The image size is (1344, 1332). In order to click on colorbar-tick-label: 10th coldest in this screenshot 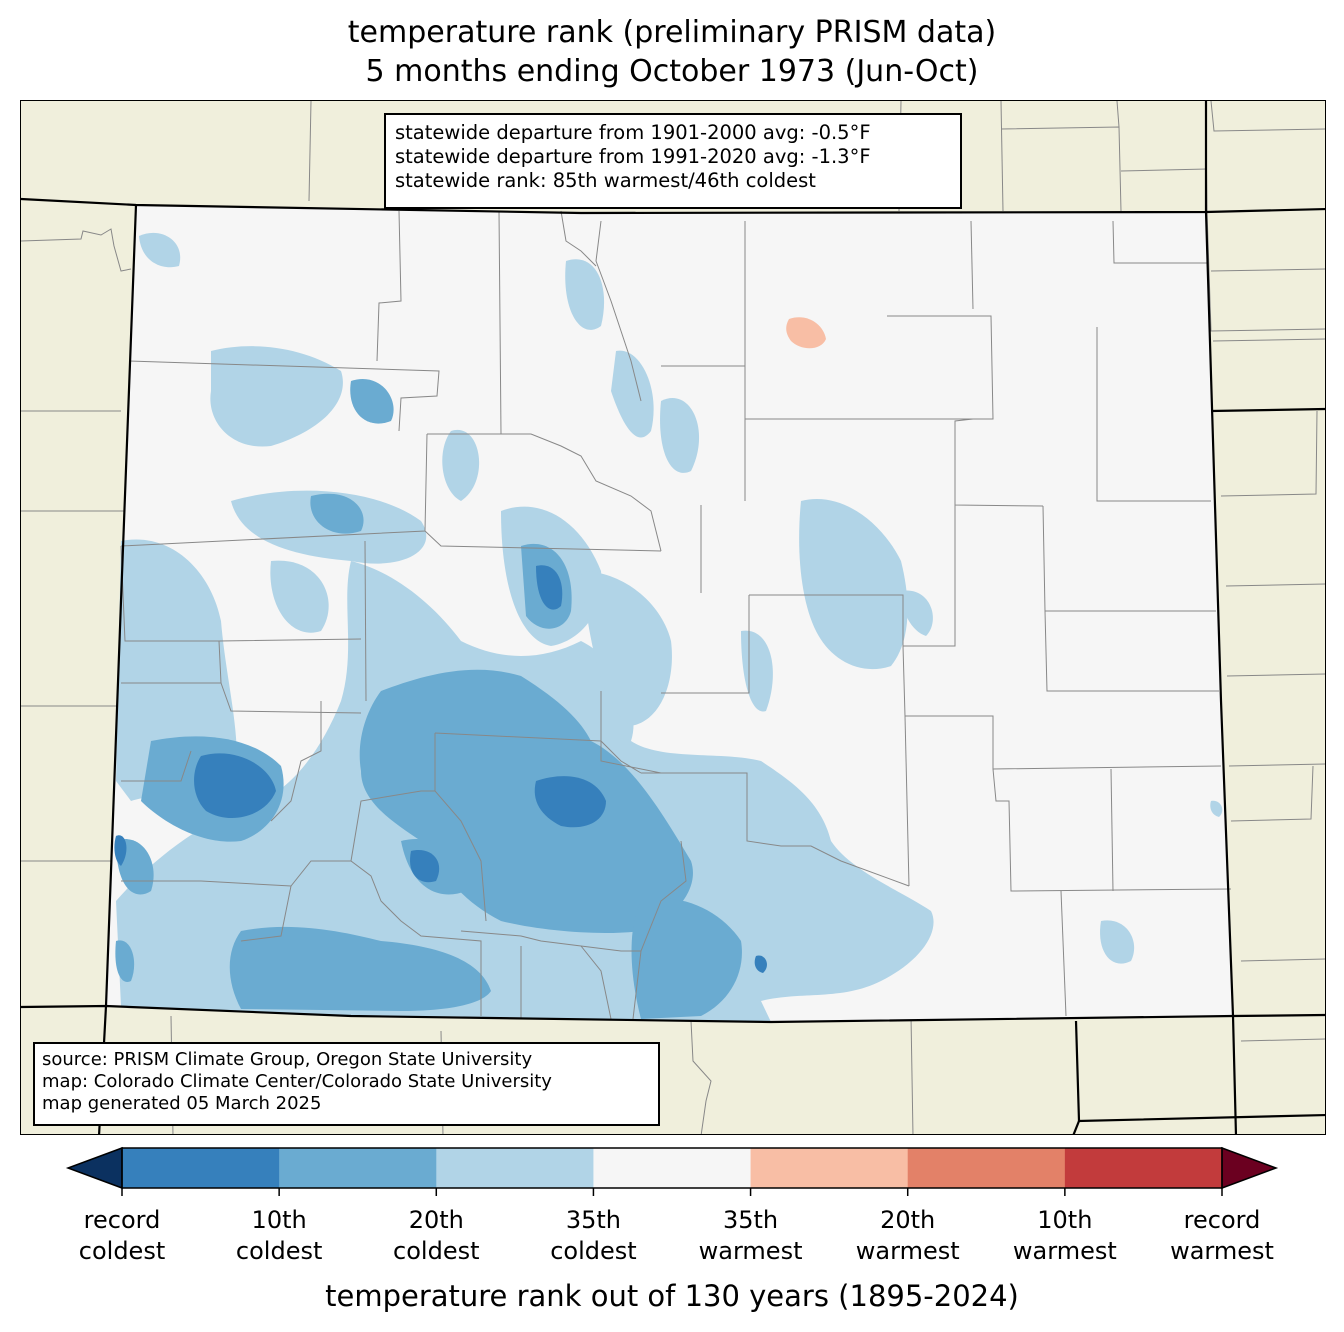, I will do `click(279, 1236)`.